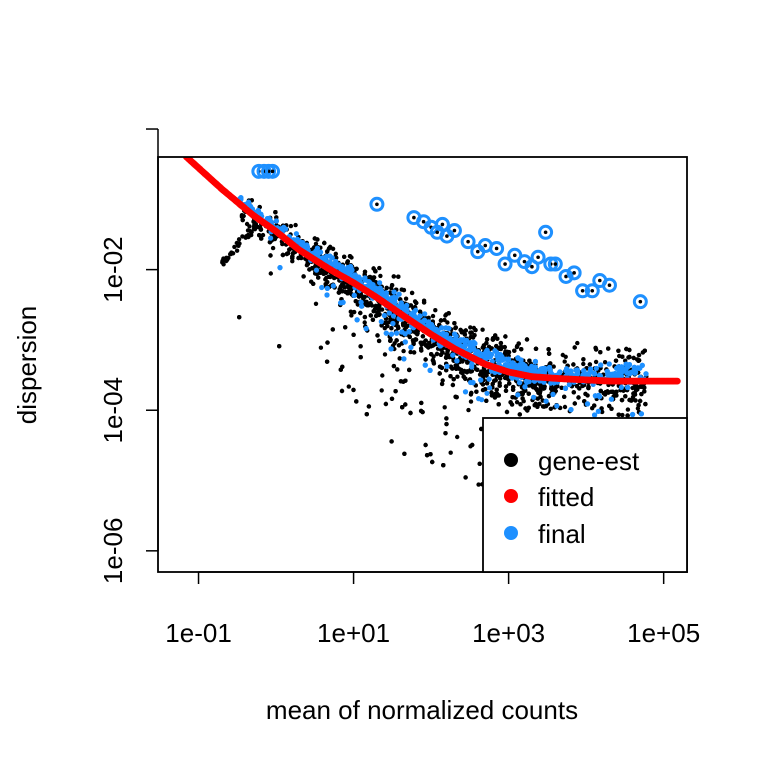 The height and width of the screenshot is (768, 768). Describe the element at coordinates (511, 496) in the screenshot. I see `legend-fitted-marker` at that location.